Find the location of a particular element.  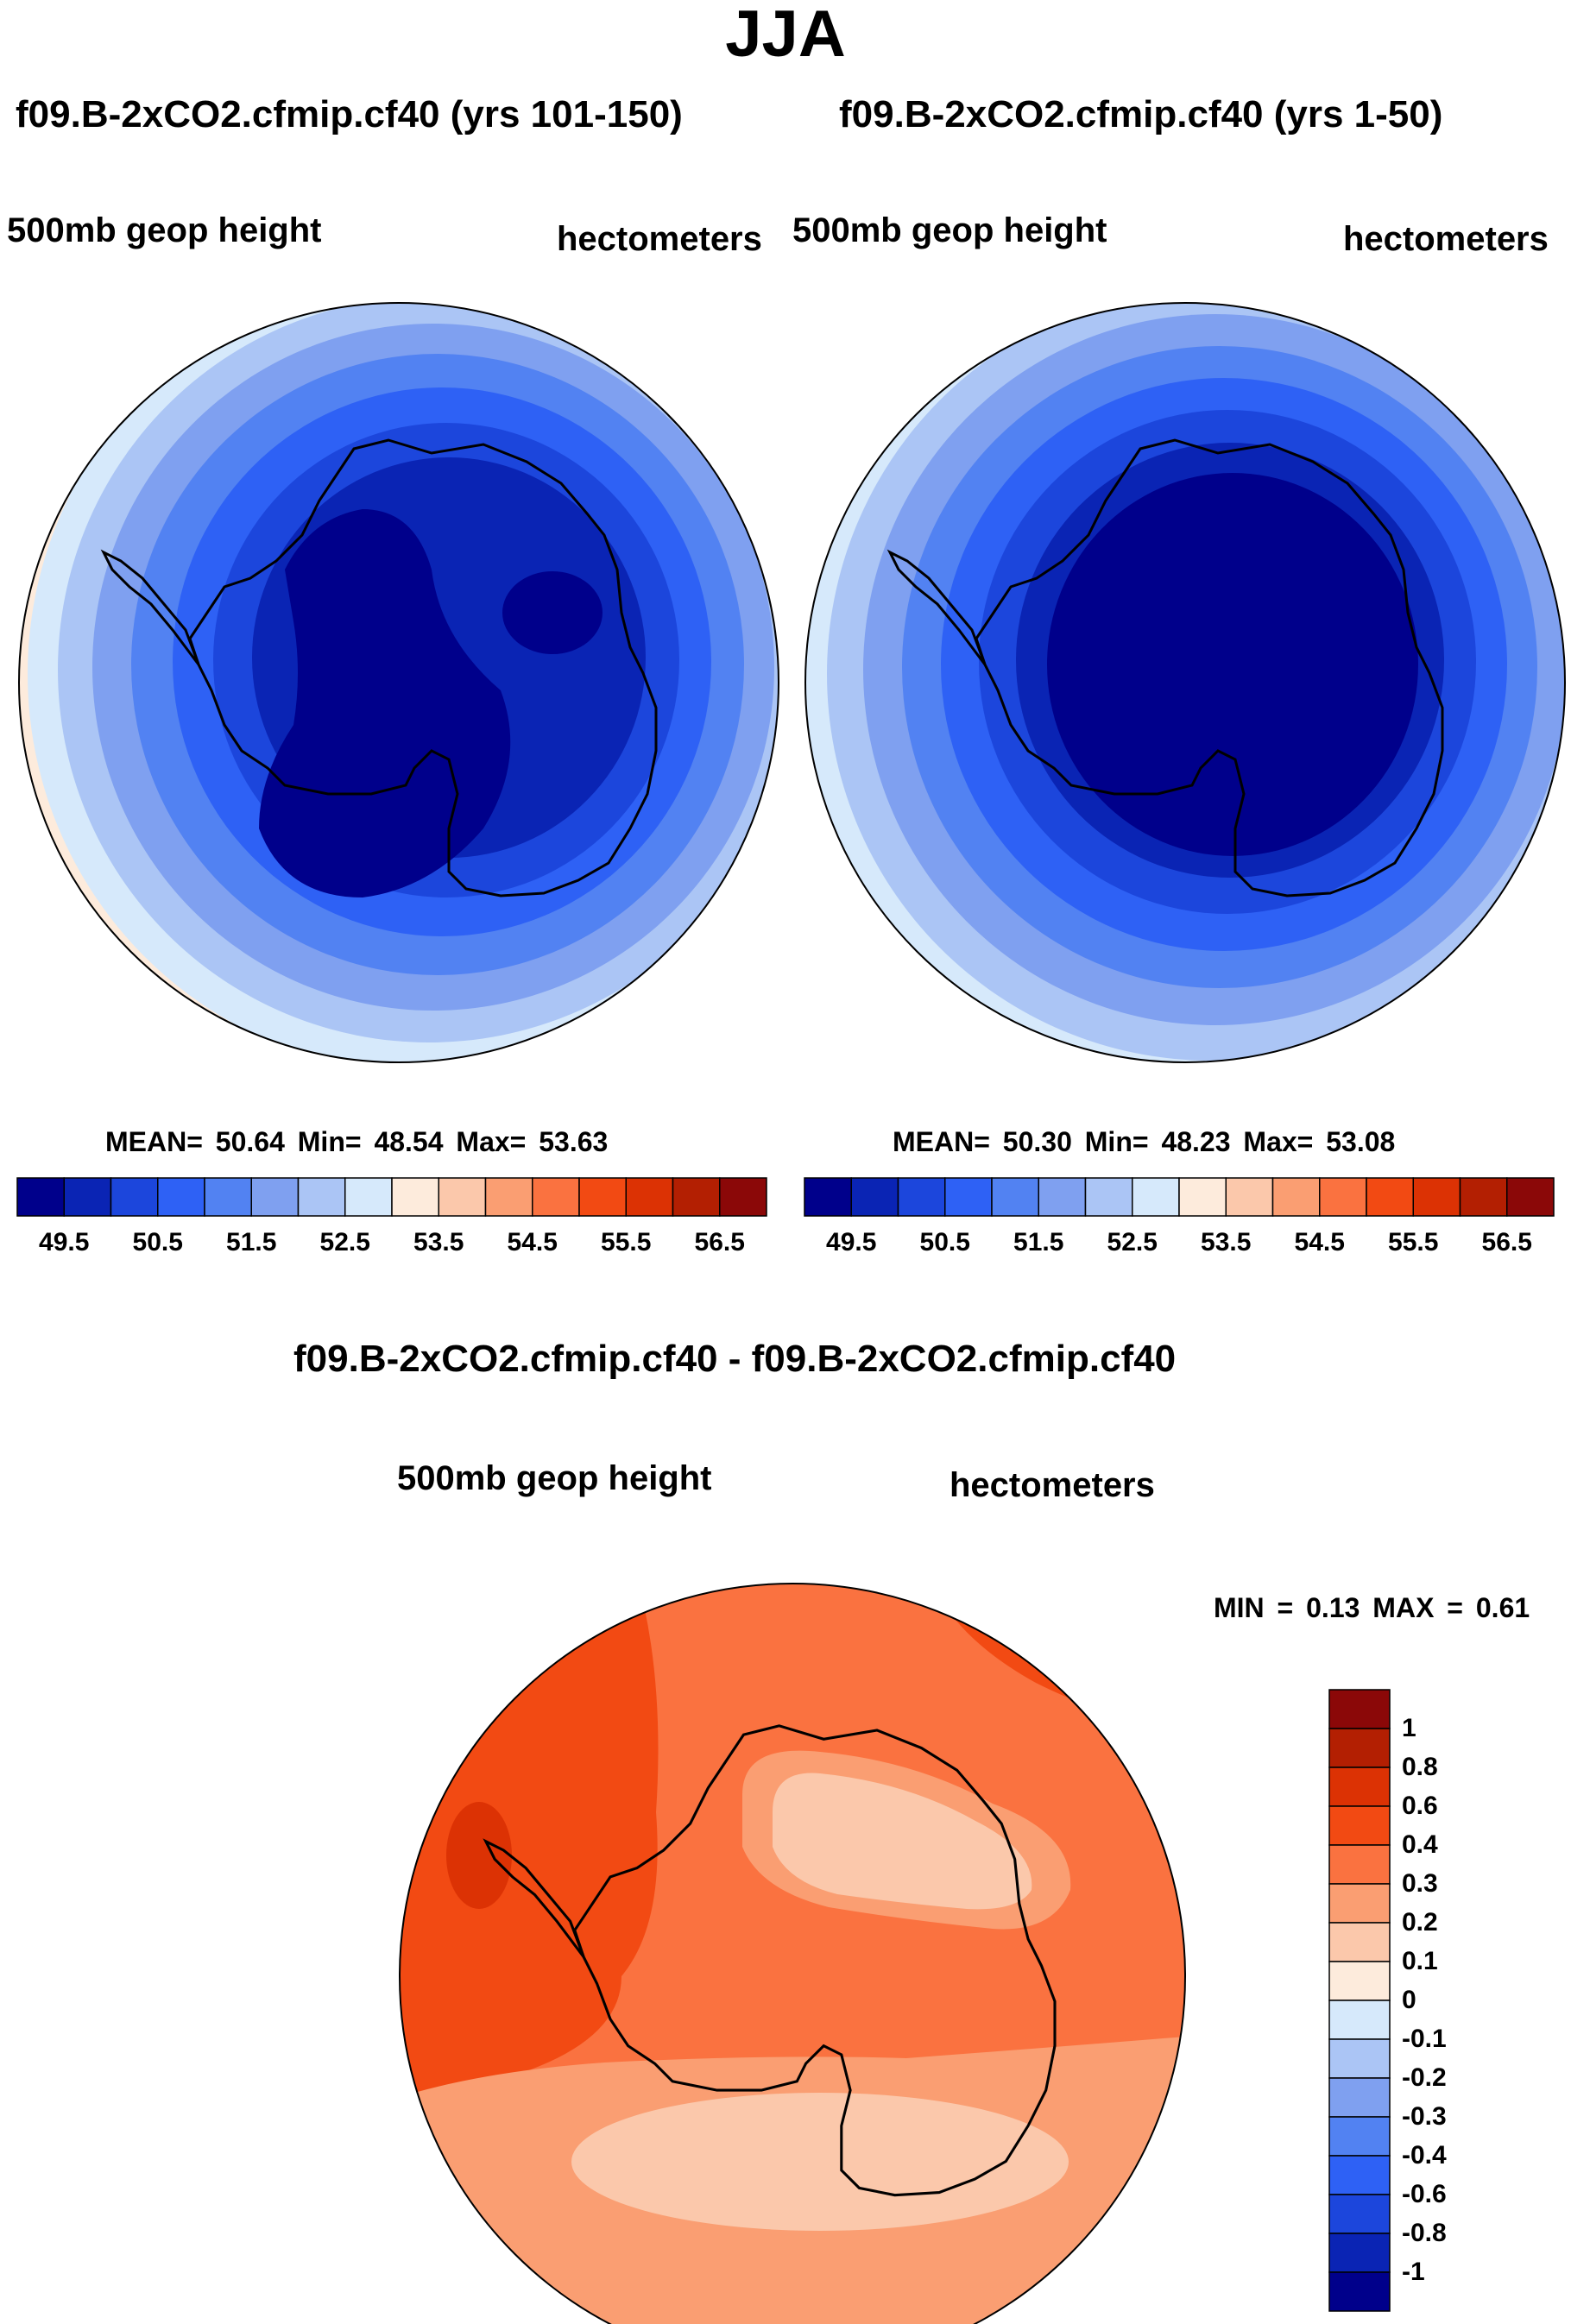

panel2-colorbar-tick-label: 54.5 is located at coordinates (1319, 1242).